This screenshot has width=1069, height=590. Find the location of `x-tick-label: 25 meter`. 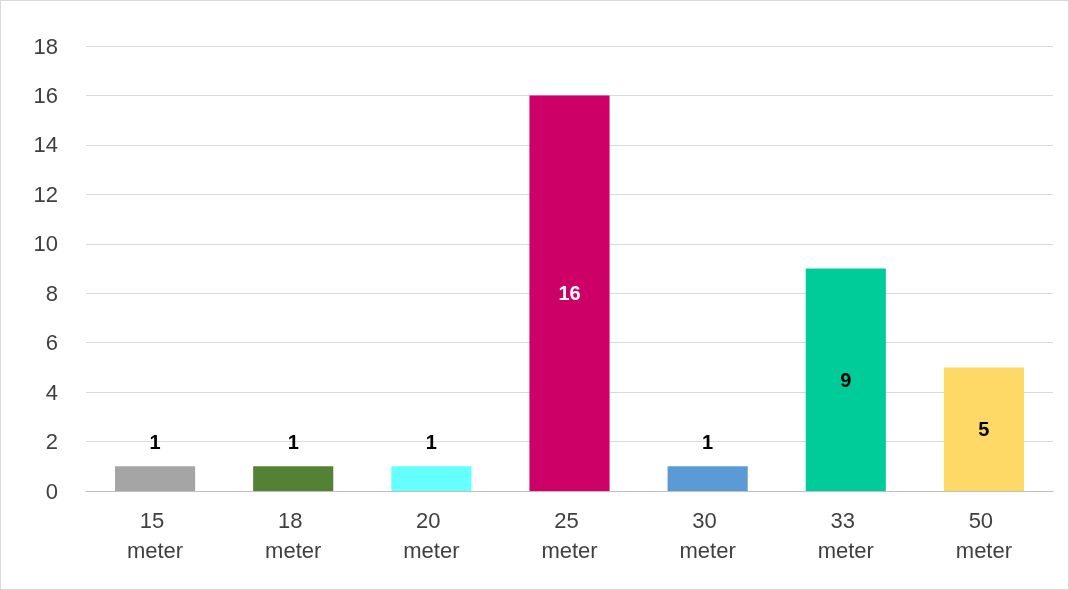

x-tick-label: 25 meter is located at coordinates (569, 535).